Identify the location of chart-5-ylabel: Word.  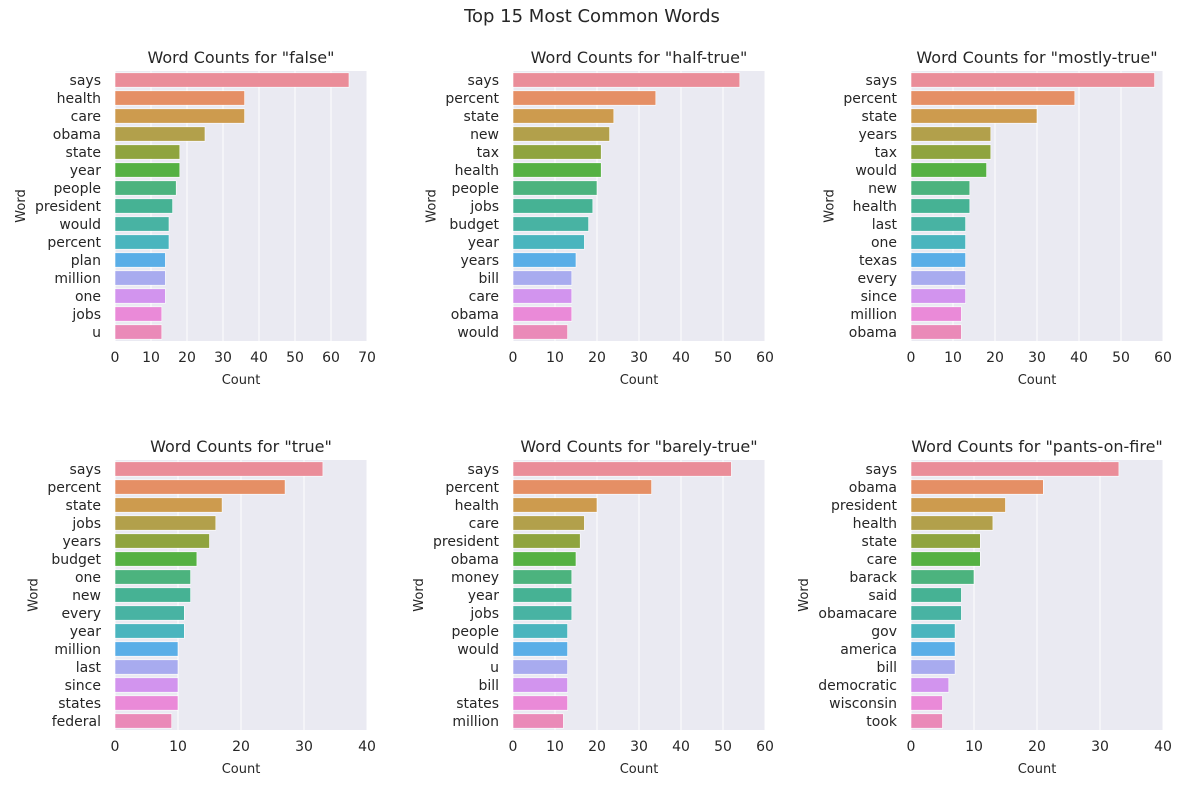
(804, 594).